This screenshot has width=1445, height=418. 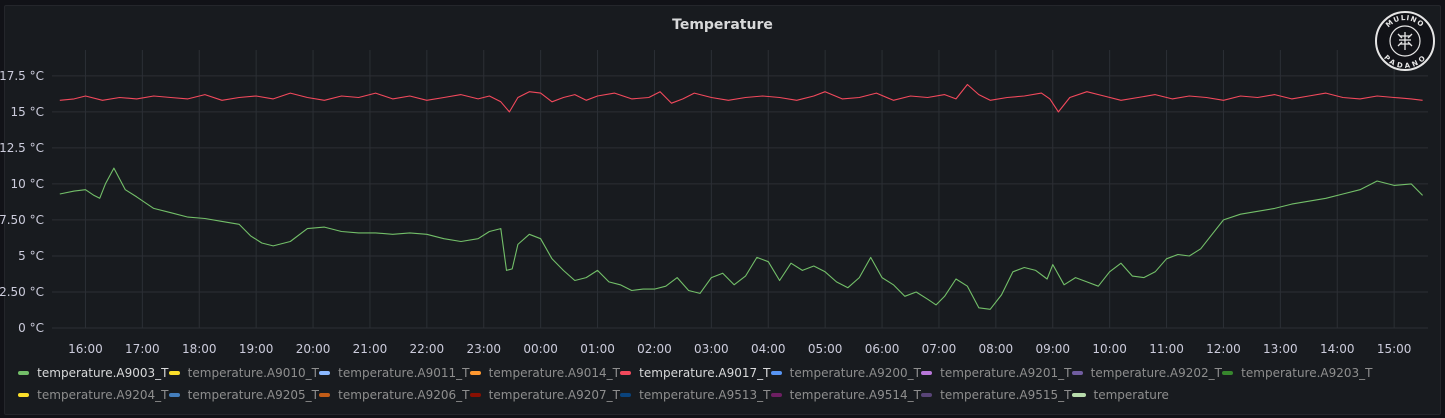 What do you see at coordinates (199, 349) in the screenshot?
I see `x-tick-label: 18:00` at bounding box center [199, 349].